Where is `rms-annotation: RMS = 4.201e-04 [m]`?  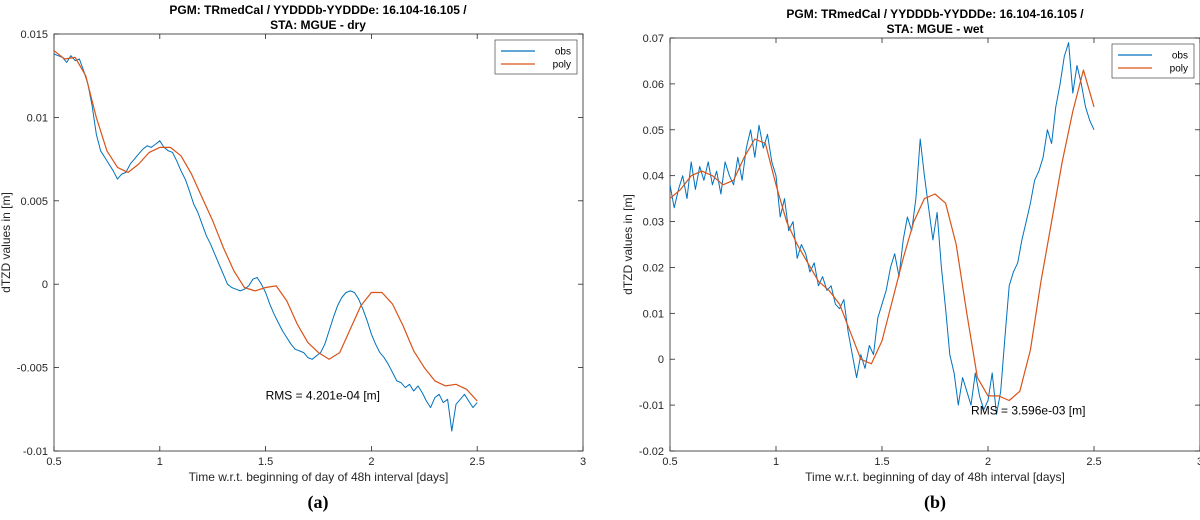 rms-annotation: RMS = 4.201e-04 [m] is located at coordinates (323, 395).